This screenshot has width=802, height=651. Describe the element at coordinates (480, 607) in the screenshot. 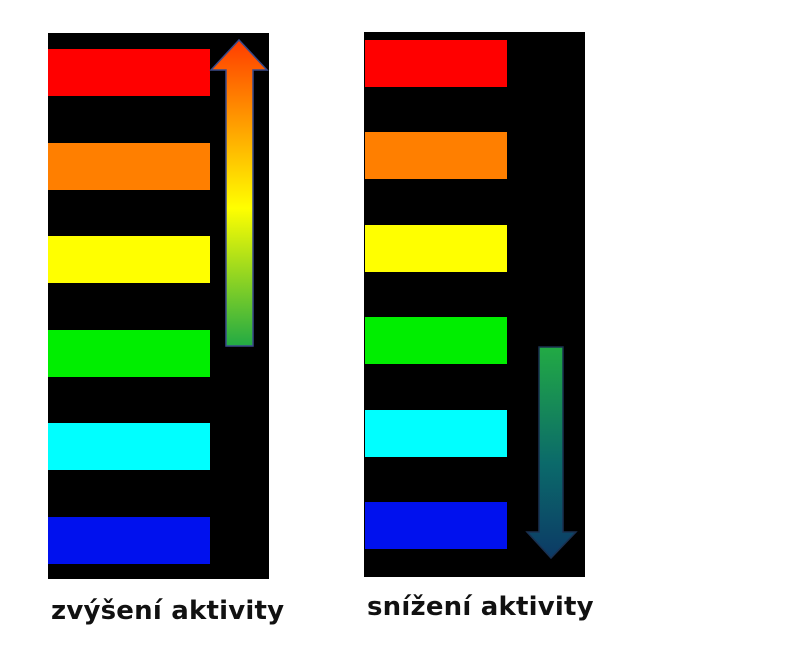

I see `caption-decrease: snížení aktivity` at that location.